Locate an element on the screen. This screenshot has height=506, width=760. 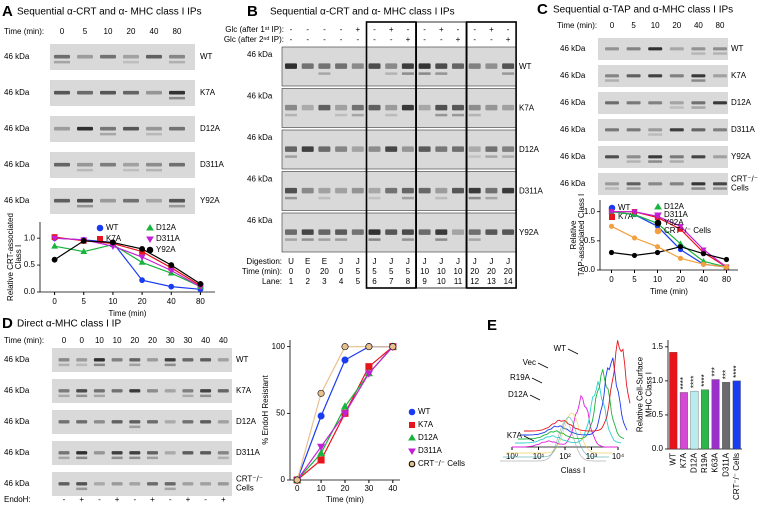
gel-strip is located at coordinates (122, 57).